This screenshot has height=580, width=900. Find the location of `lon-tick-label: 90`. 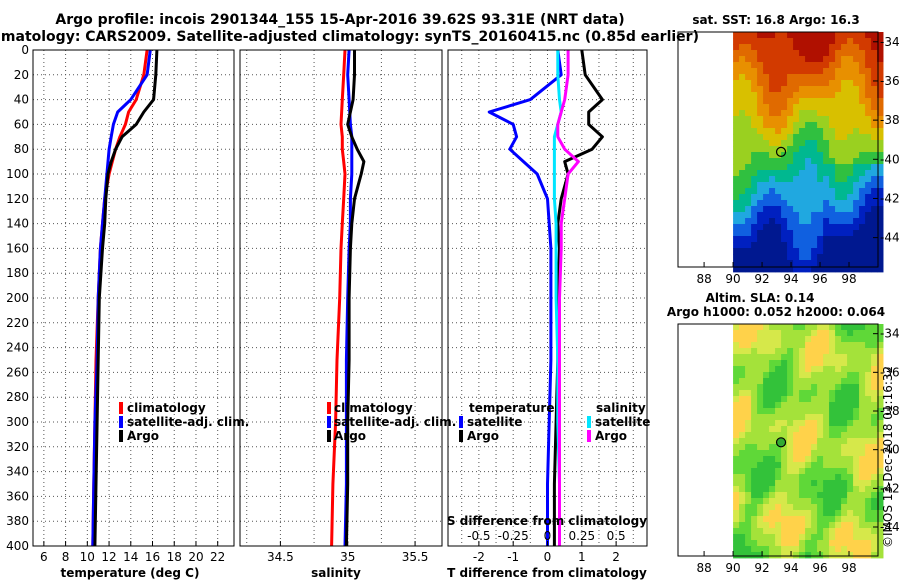

lon-tick-label: 90 is located at coordinates (732, 568).